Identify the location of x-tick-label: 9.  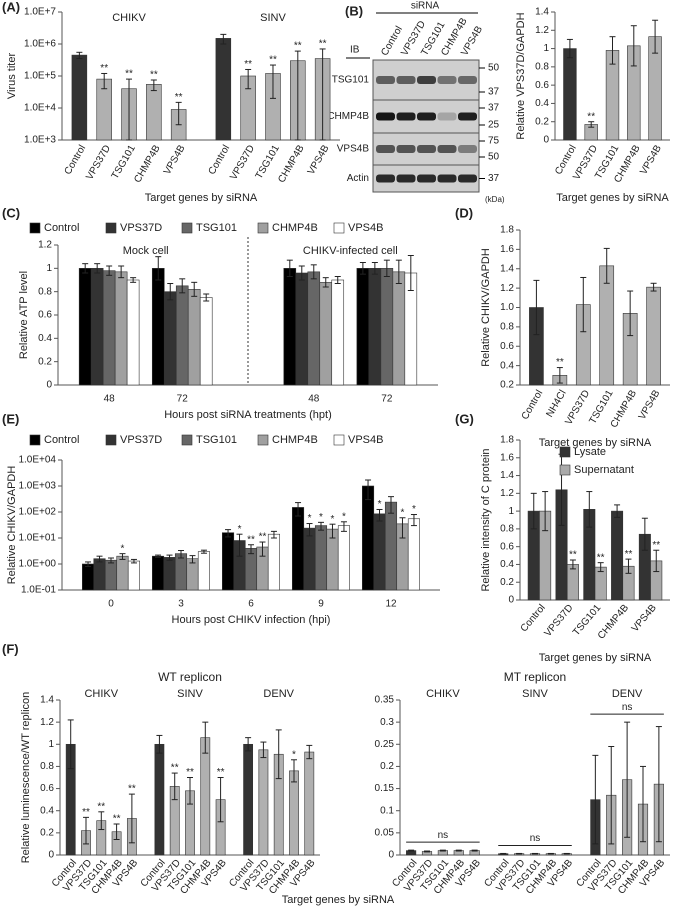
(321, 604).